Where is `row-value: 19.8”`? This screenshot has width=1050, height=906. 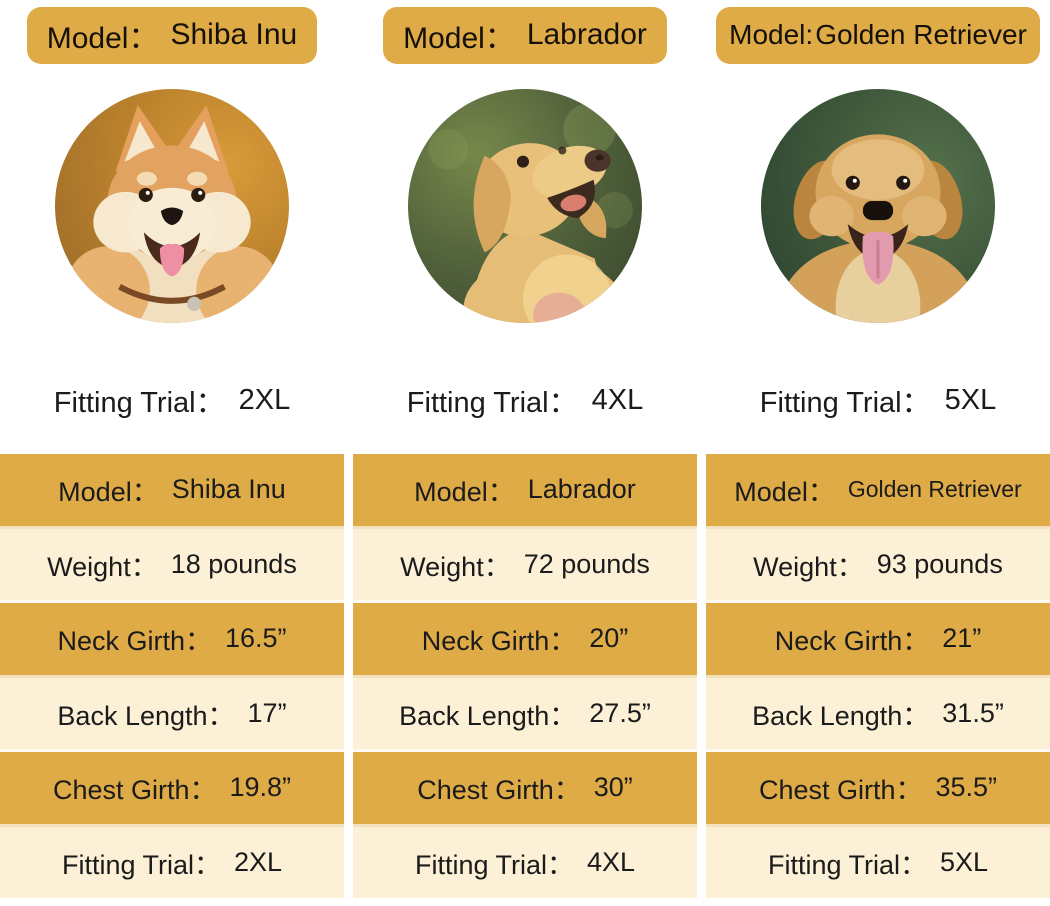 row-value: 19.8” is located at coordinates (260, 787).